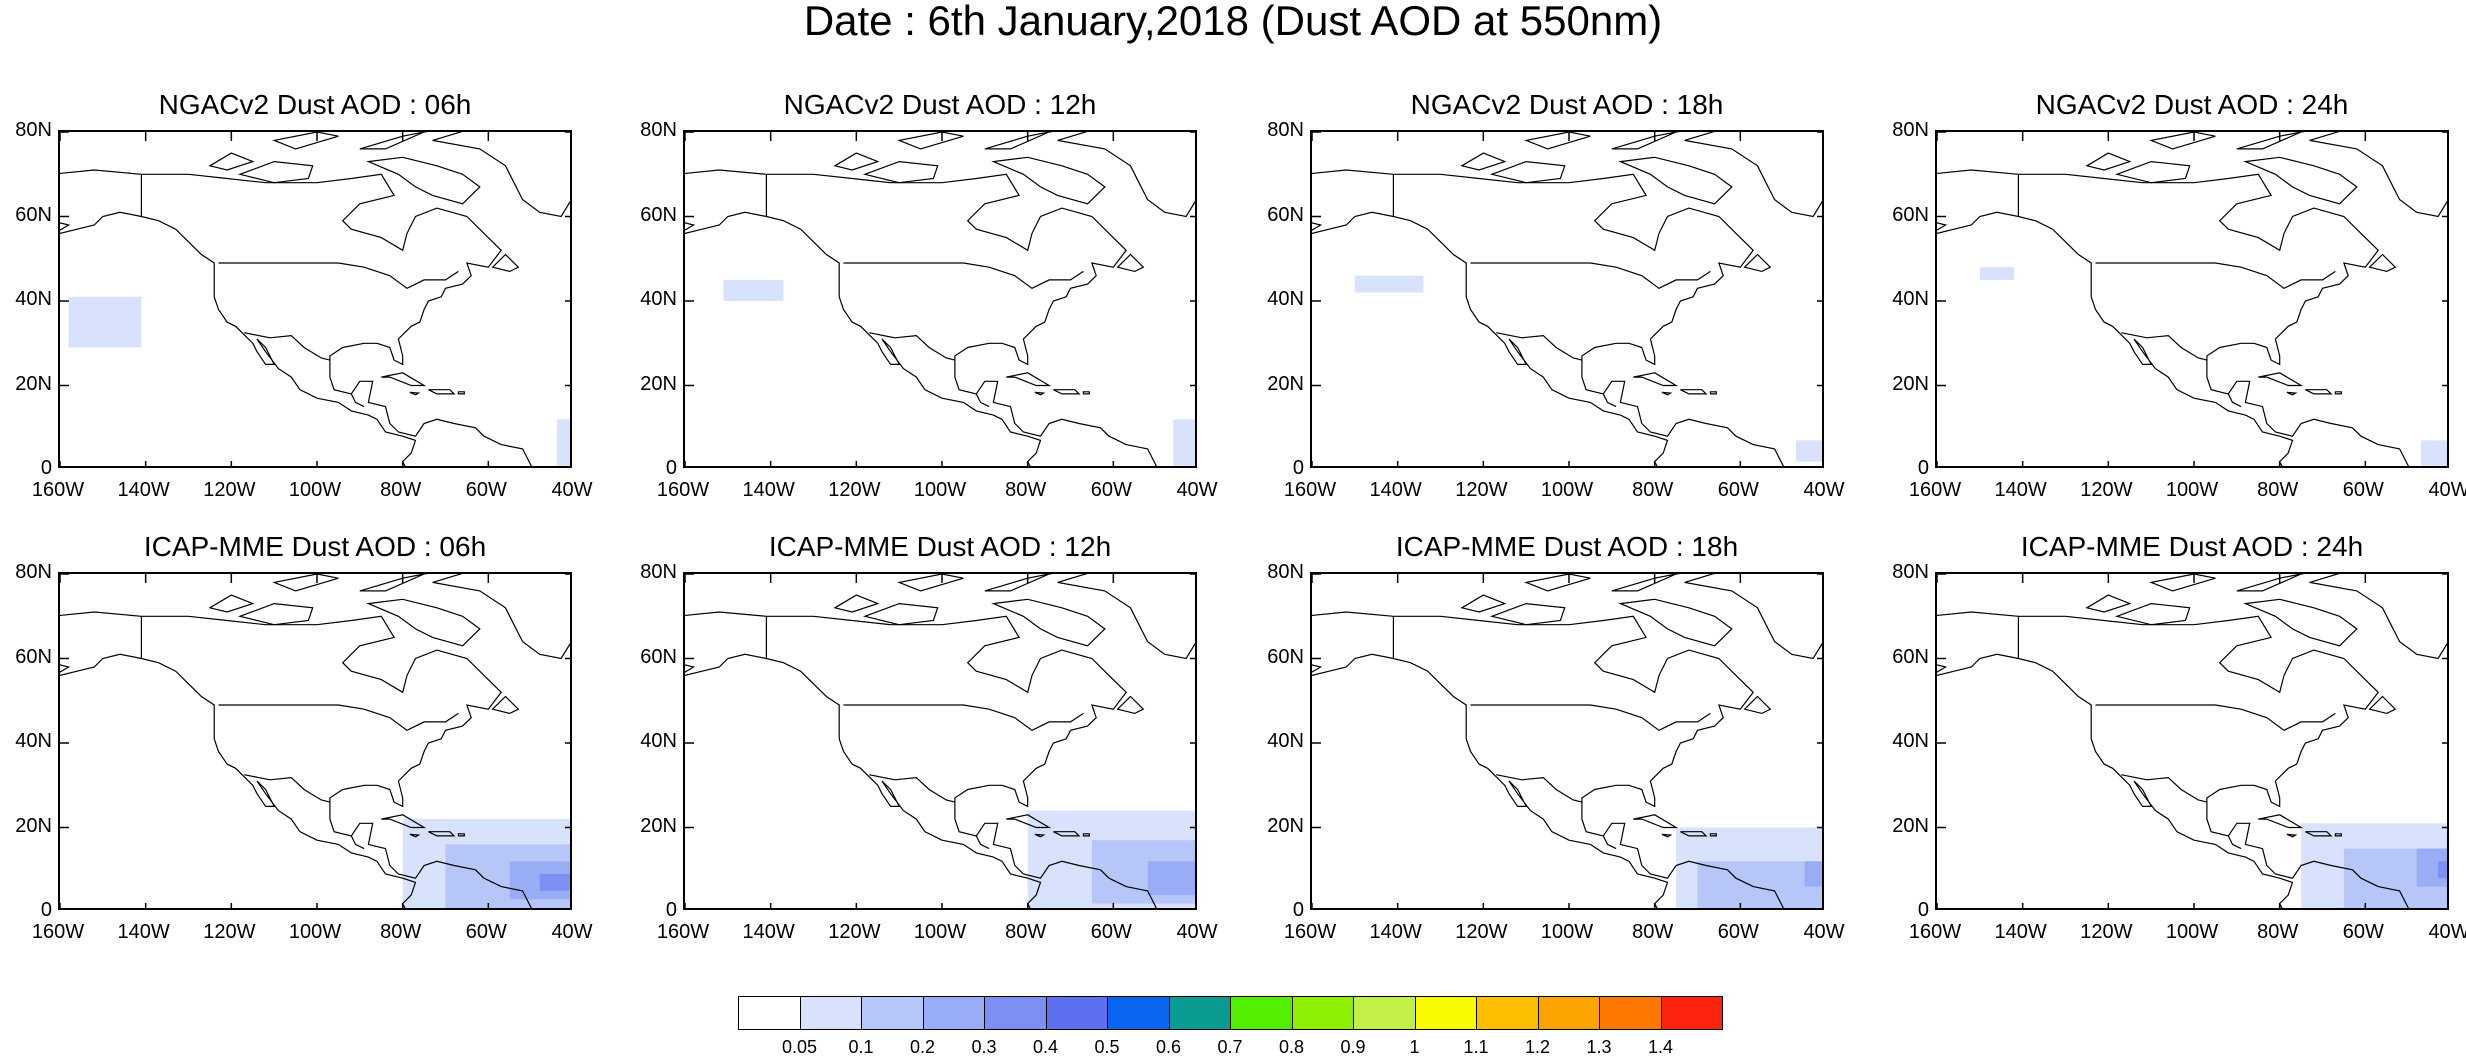  What do you see at coordinates (984, 1047) in the screenshot?
I see `colorbar-label: 0.3` at bounding box center [984, 1047].